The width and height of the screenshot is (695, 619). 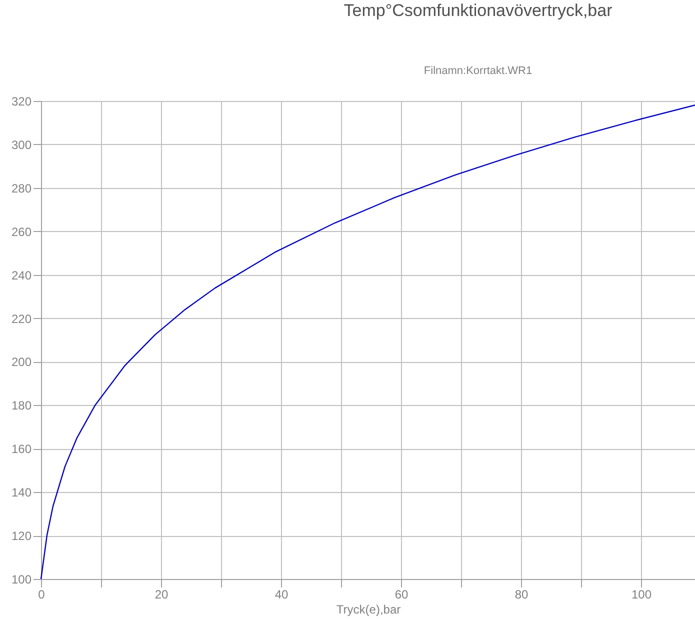 I want to click on y-tick-label: 320, so click(x=21, y=101).